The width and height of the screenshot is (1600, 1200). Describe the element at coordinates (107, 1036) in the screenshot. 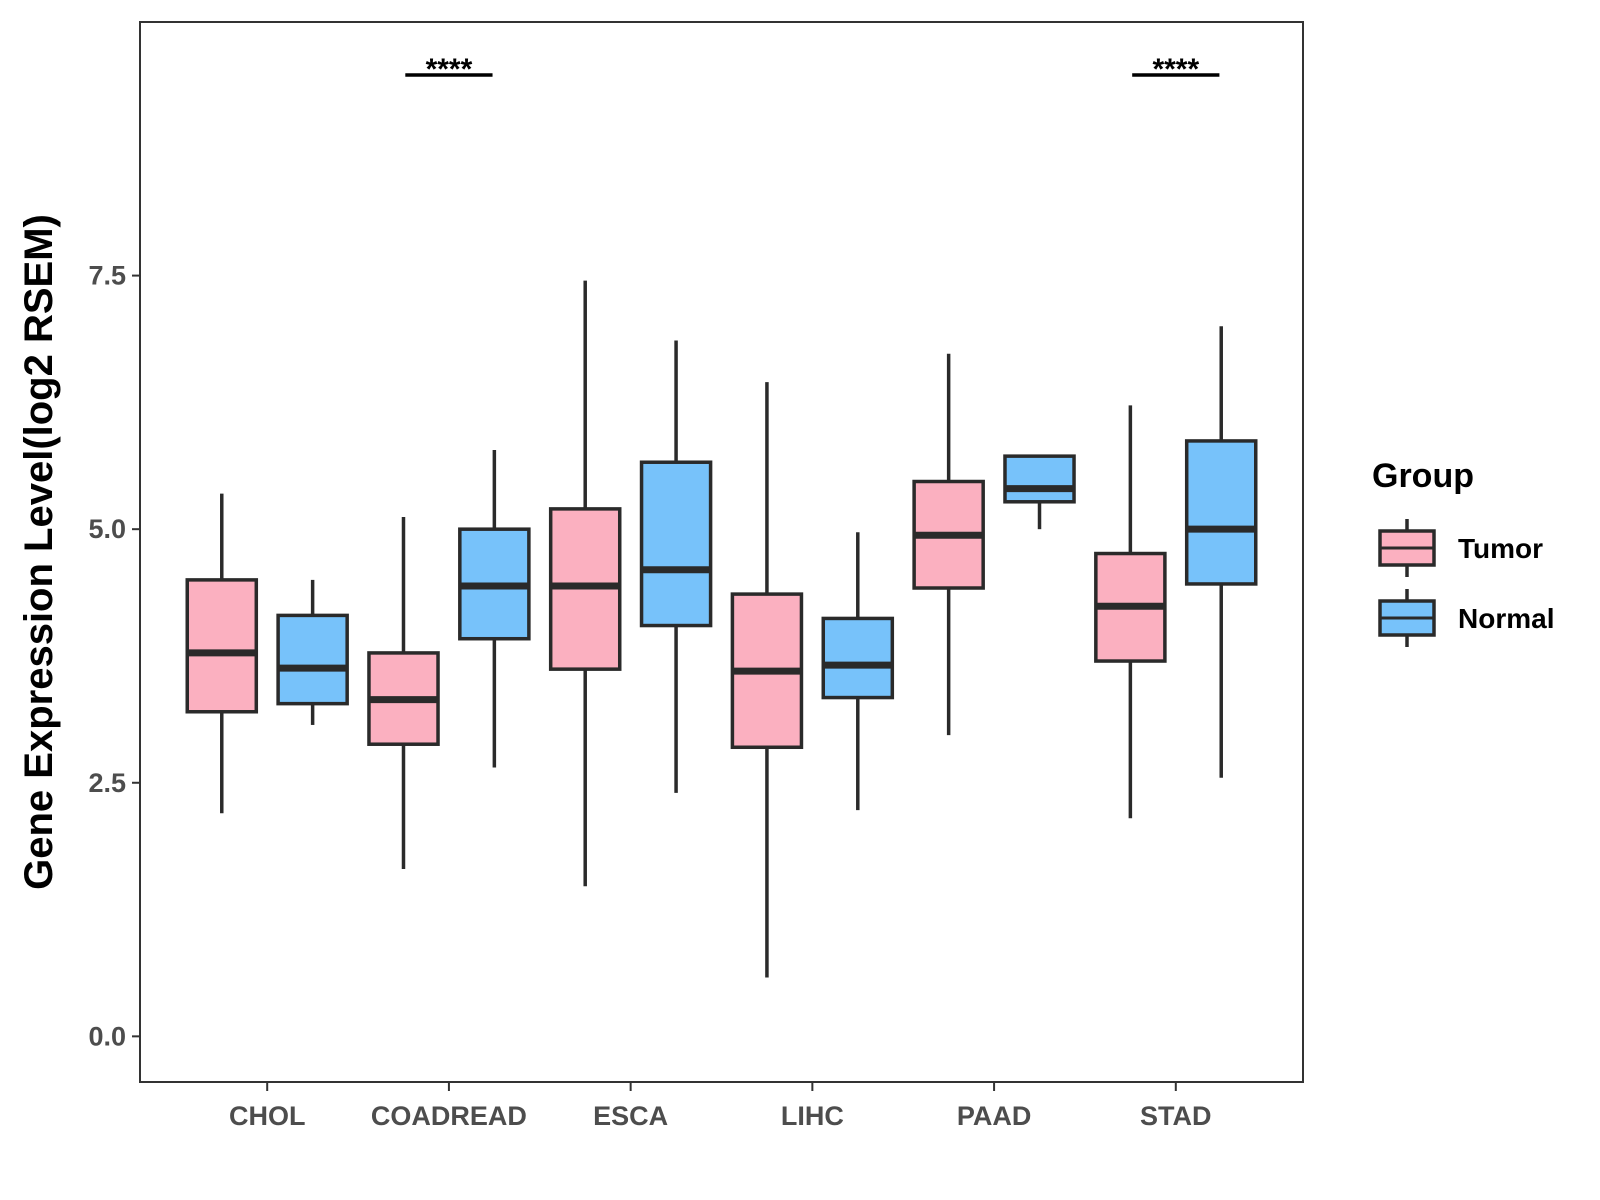

I see `y-tick-label: 0.0` at that location.